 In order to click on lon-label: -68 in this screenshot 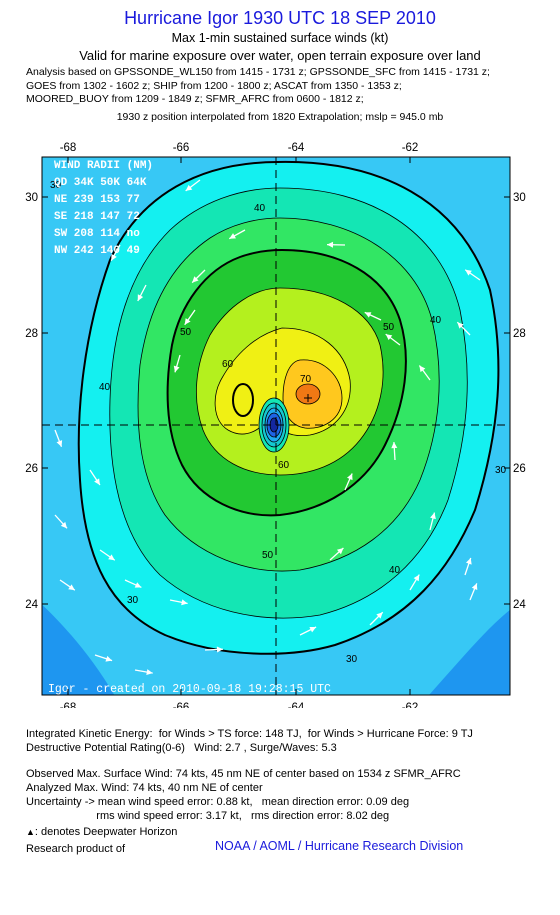, I will do `click(68, 148)`.